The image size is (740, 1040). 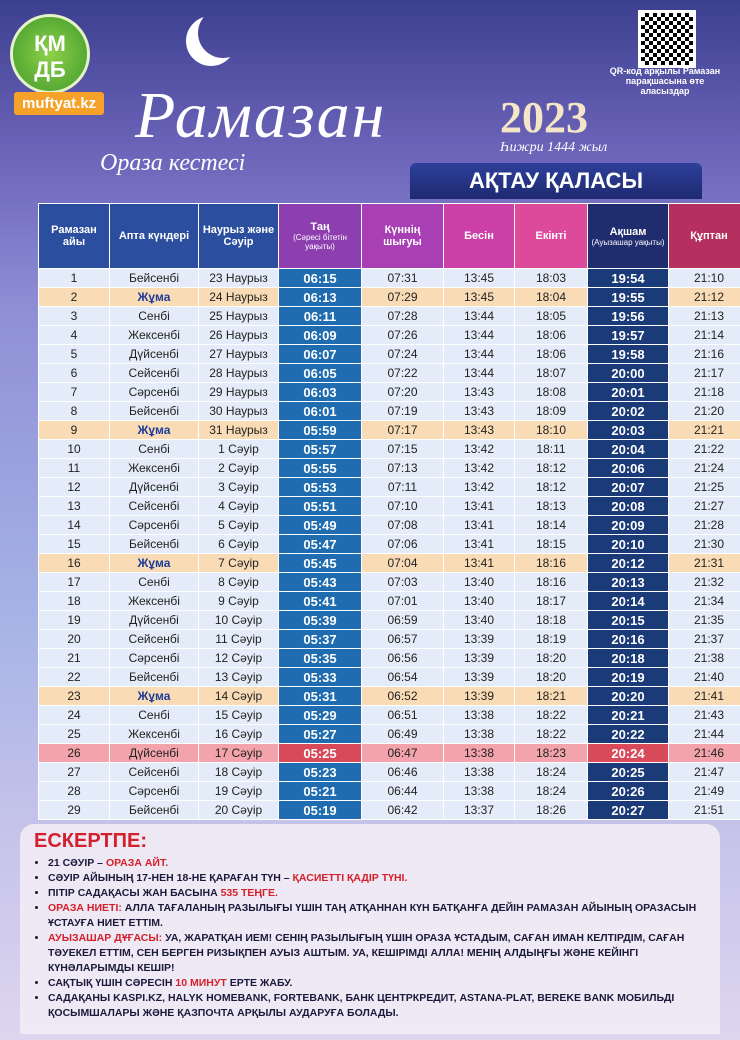 I want to click on table-cell: 06:51, so click(x=402, y=715).